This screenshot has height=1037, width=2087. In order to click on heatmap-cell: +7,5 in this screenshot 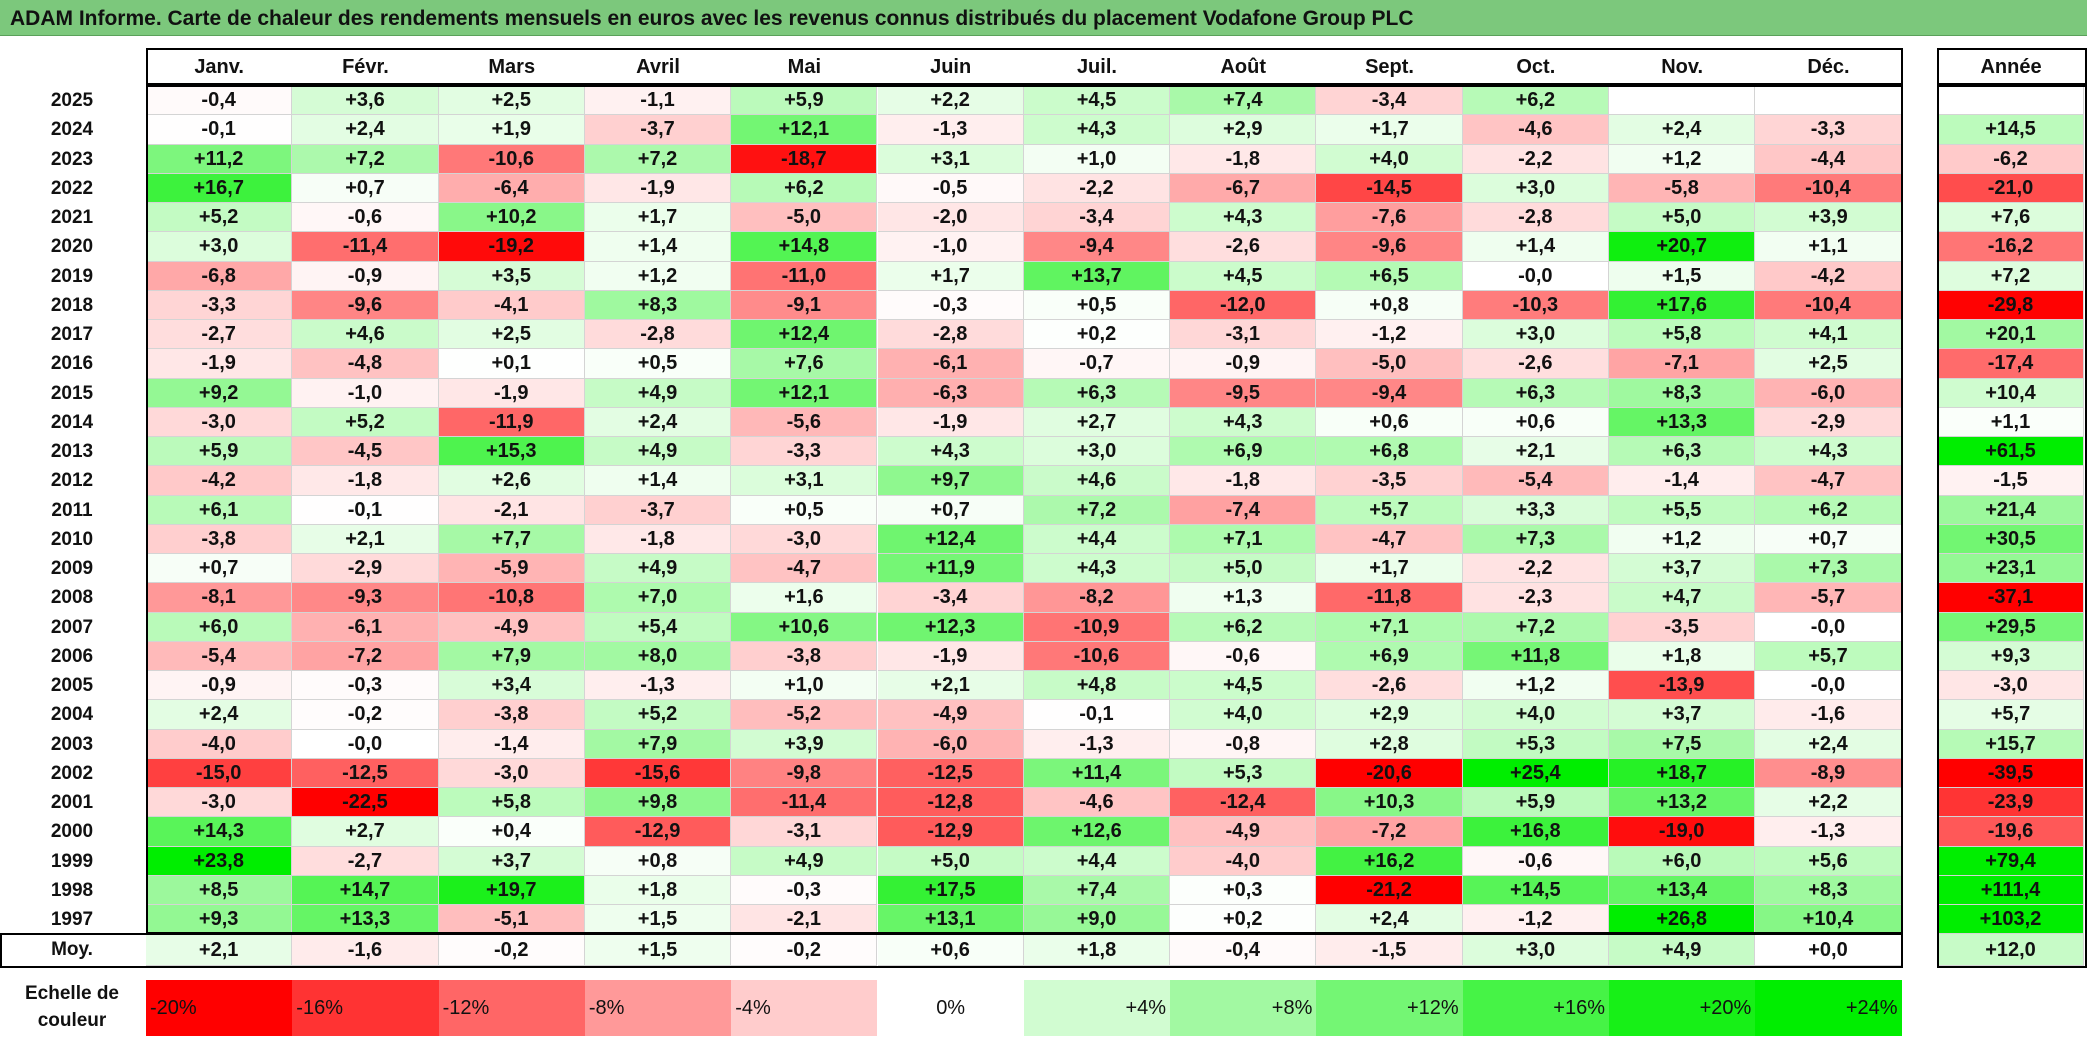, I will do `click(1682, 744)`.